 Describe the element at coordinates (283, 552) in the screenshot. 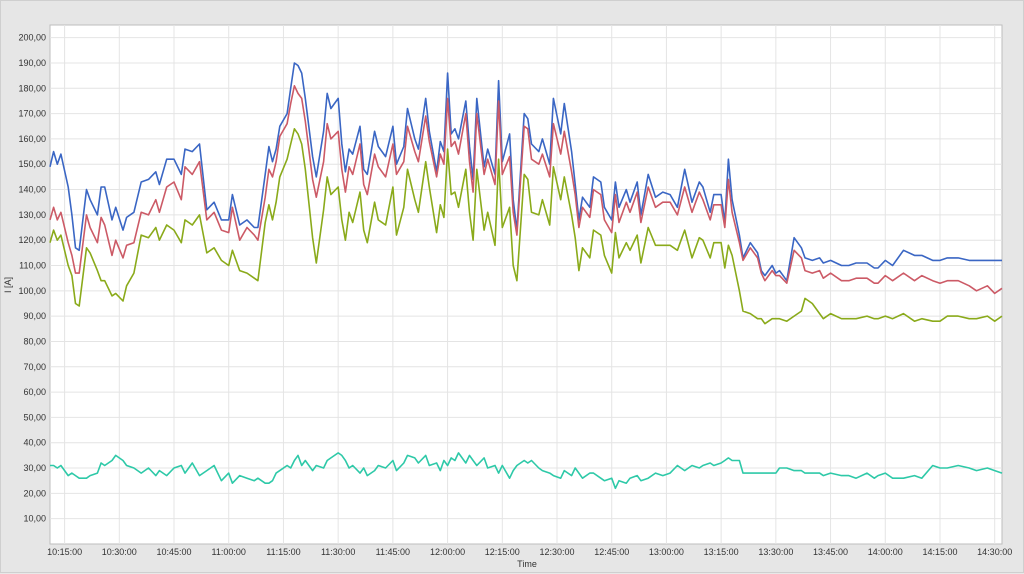

I see `x-tick-label: 11:15:00` at that location.